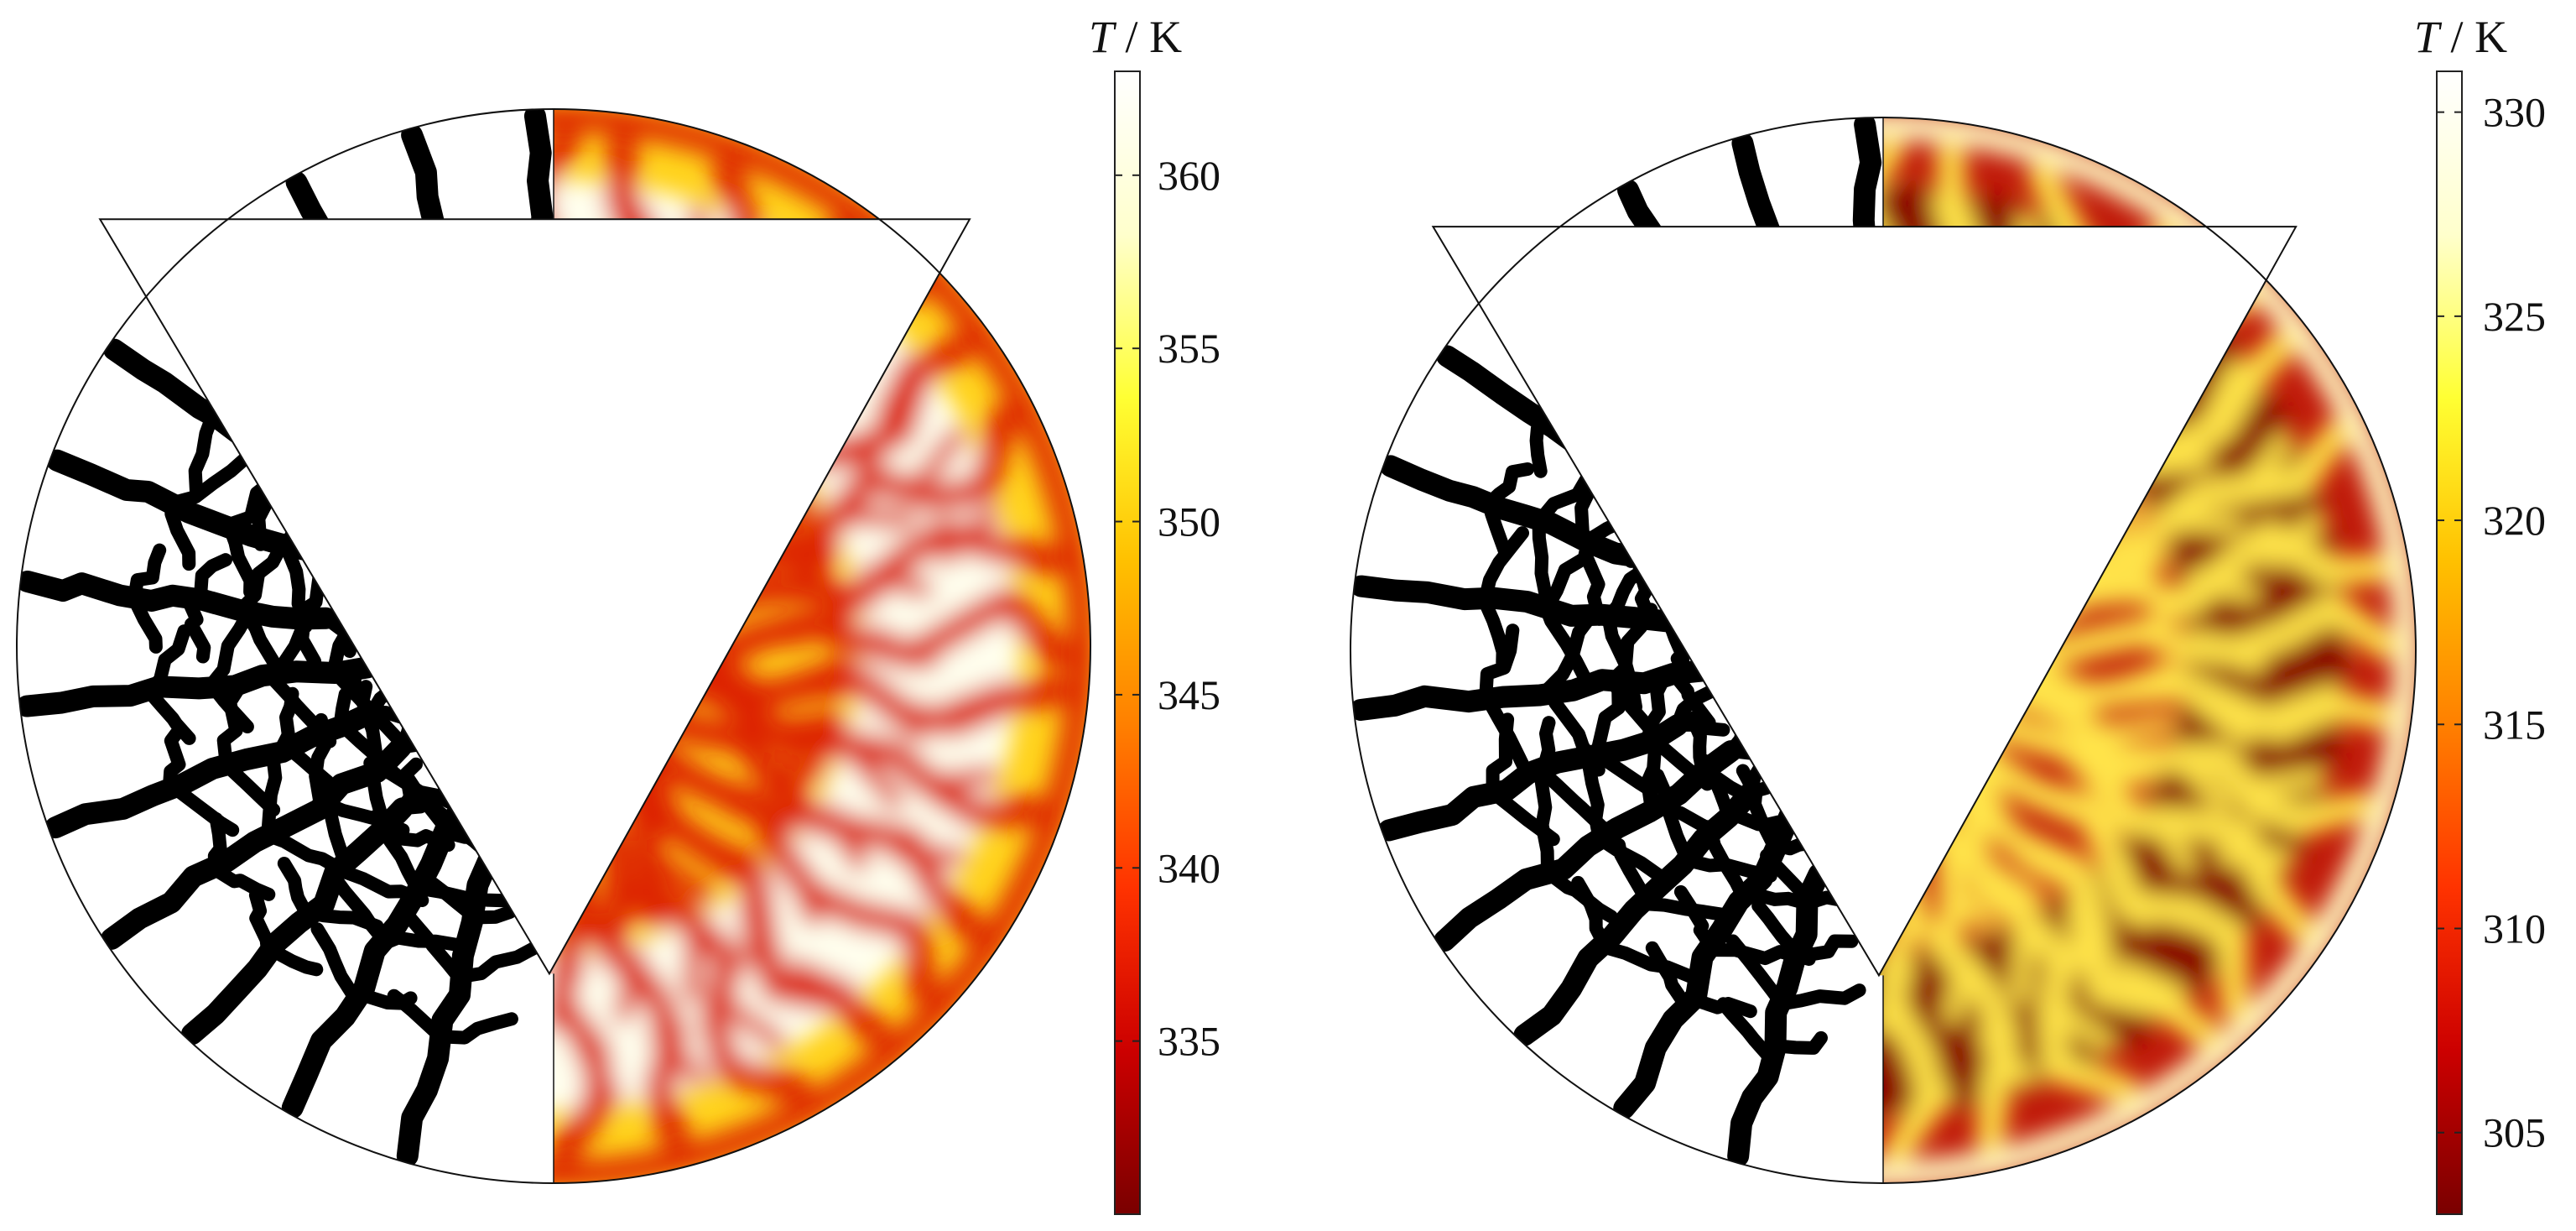  Describe the element at coordinates (1167, 608) in the screenshot. I see `colorbar-ticks-left: 335 340 345 350 355 360` at that location.